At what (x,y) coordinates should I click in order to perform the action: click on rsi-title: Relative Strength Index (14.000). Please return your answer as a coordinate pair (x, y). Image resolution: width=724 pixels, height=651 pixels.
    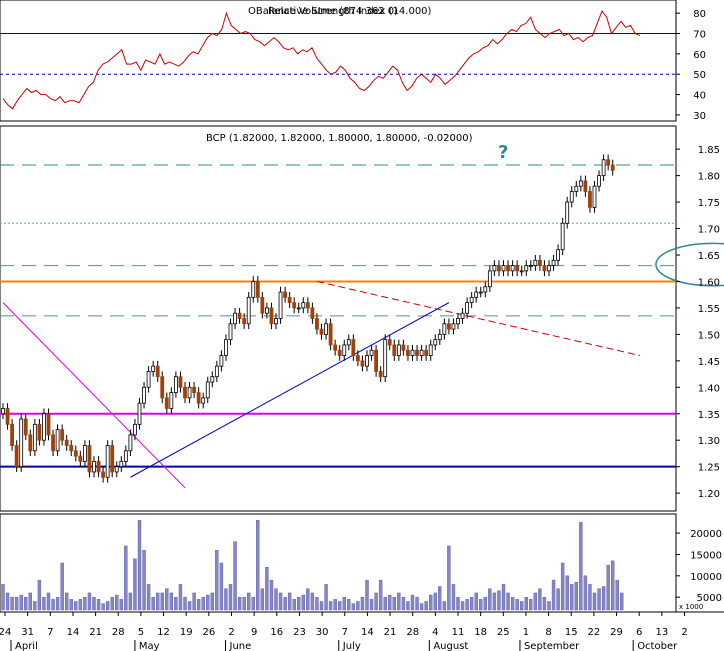
    Looking at the image, I should click on (350, 11).